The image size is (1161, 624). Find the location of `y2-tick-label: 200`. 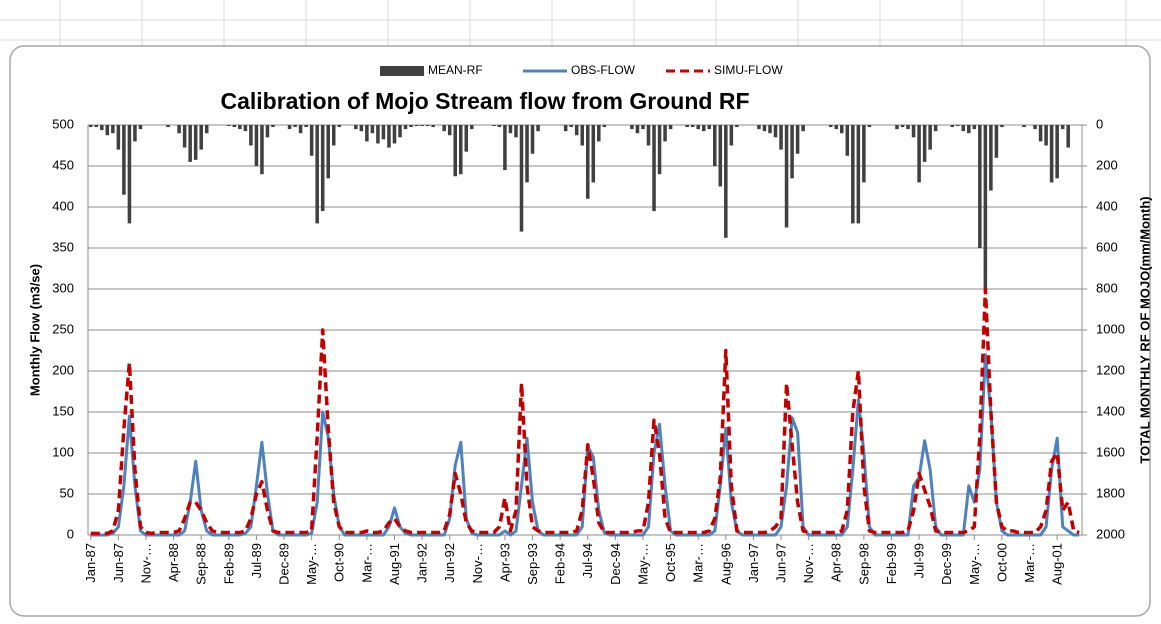

y2-tick-label: 200 is located at coordinates (1107, 164).